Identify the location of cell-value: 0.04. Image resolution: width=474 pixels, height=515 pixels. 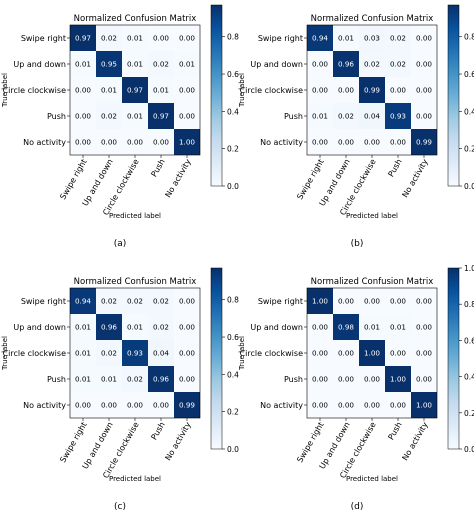
(161, 353).